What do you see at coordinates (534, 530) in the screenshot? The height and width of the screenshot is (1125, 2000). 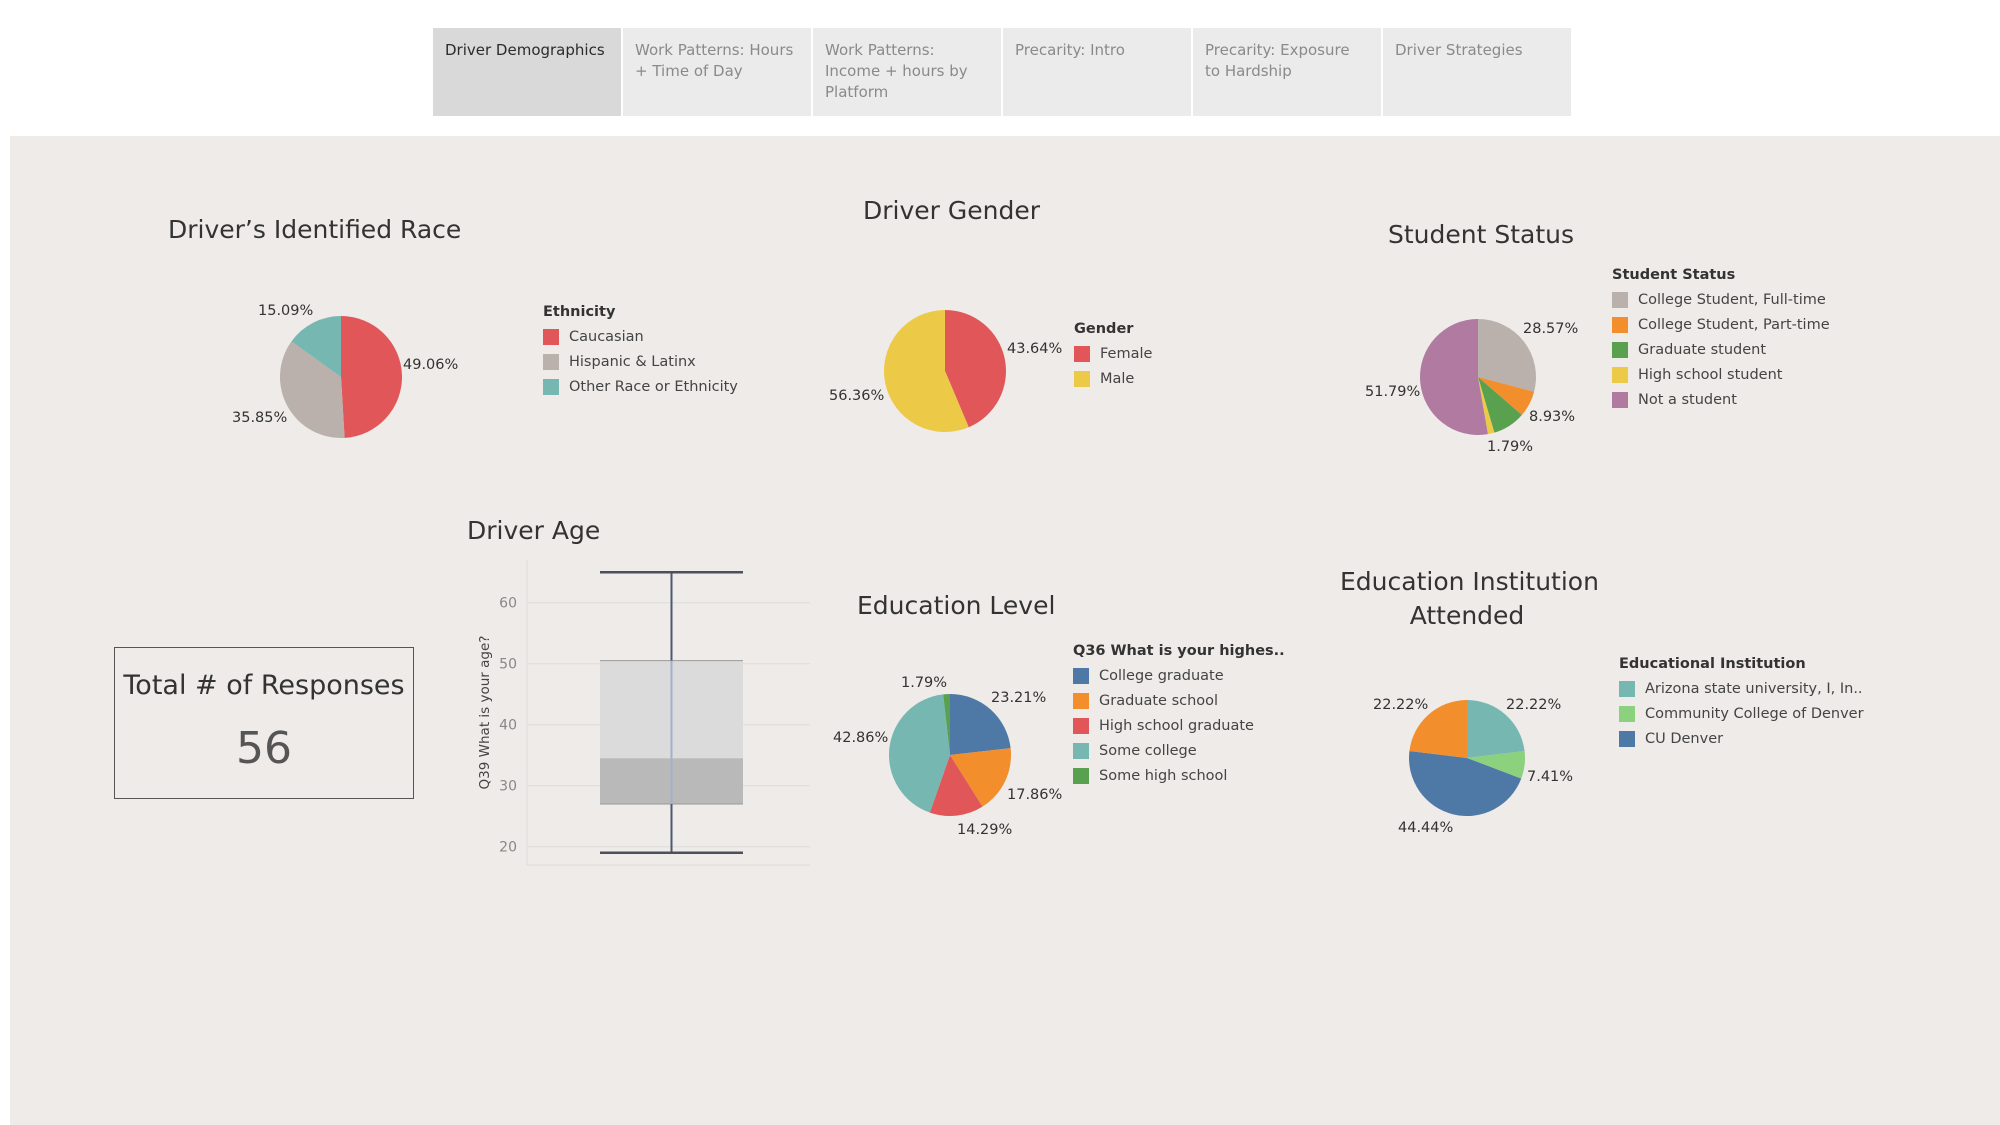 I see `age-chart-title: Driver Age` at bounding box center [534, 530].